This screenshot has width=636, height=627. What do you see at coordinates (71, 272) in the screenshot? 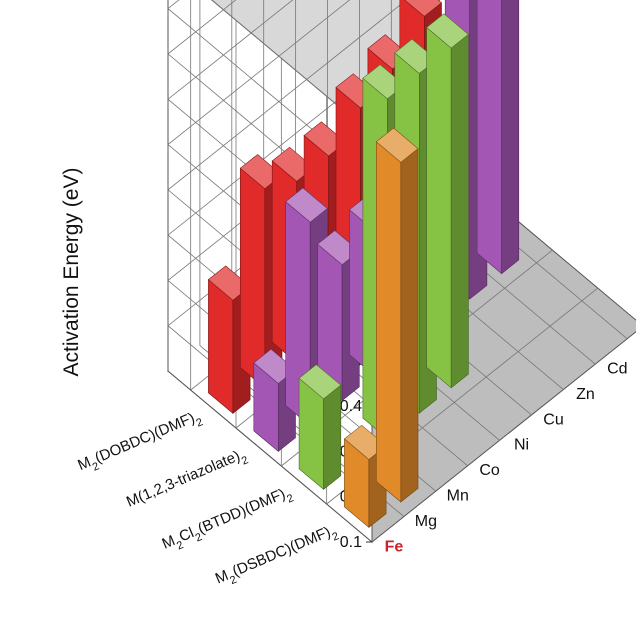
I see `y-axis-label: Activation Energy (eV)` at bounding box center [71, 272].